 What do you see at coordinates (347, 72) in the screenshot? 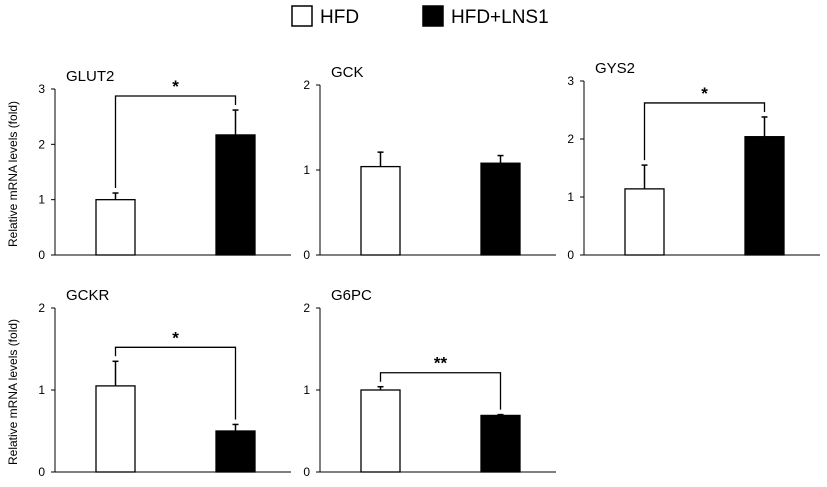
I see `panel-title: GCK` at bounding box center [347, 72].